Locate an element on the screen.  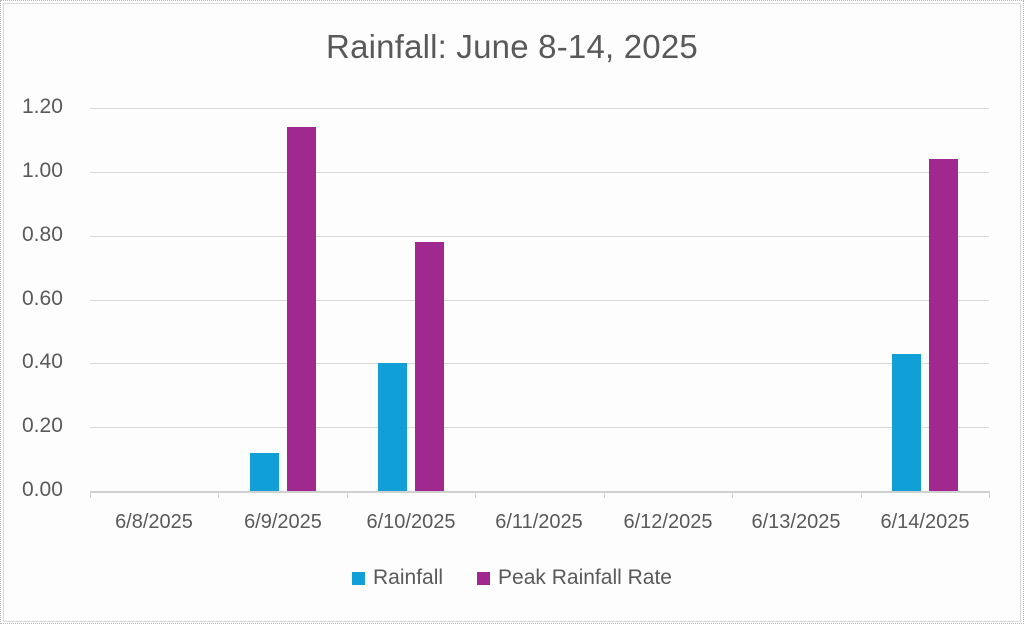
y-tick-label: 0.60 is located at coordinates (42, 298).